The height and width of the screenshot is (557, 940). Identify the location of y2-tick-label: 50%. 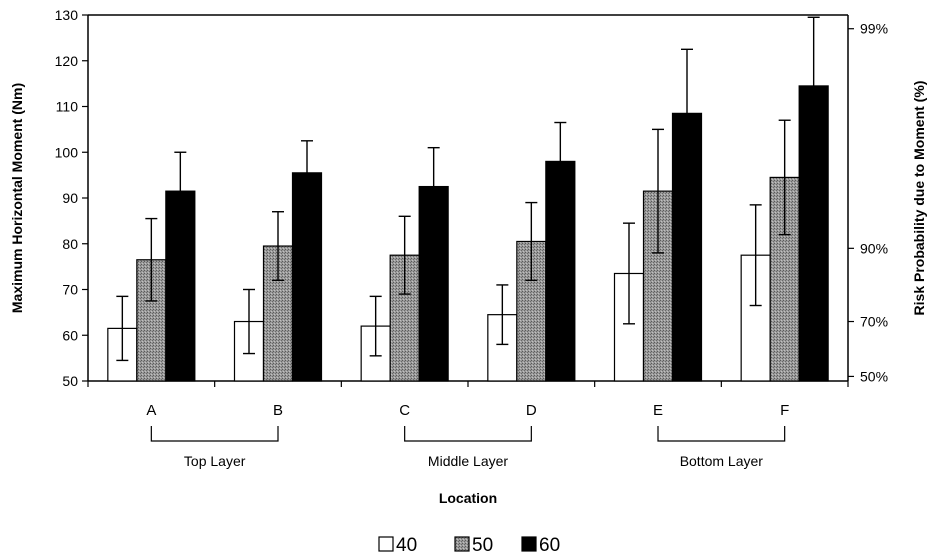
(874, 376).